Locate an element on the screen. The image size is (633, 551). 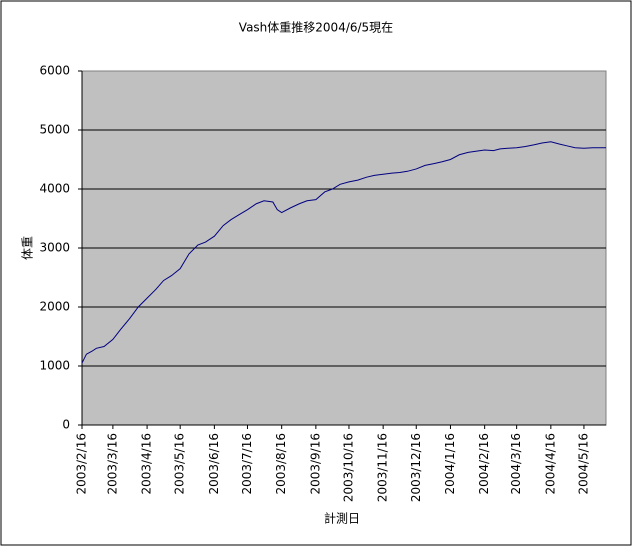
x-tick-label: 2003/10/16 is located at coordinates (348, 467).